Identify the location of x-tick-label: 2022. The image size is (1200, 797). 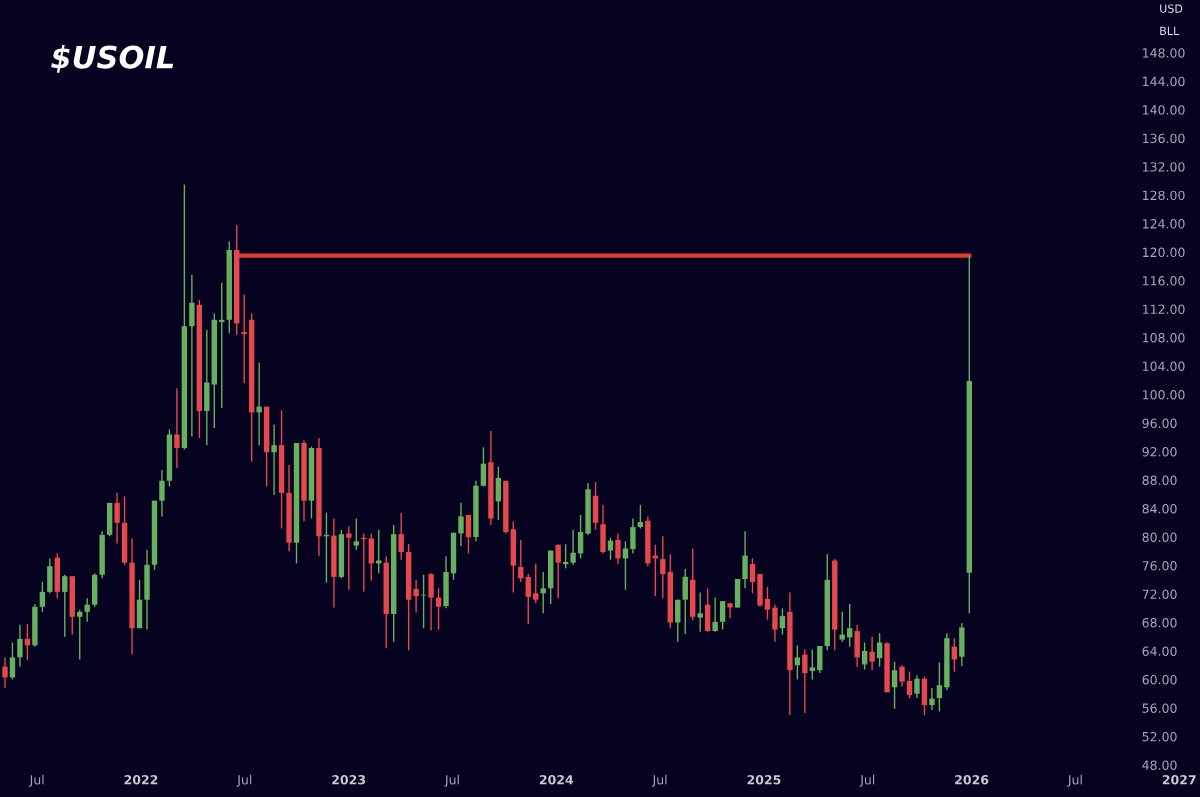
(141, 780).